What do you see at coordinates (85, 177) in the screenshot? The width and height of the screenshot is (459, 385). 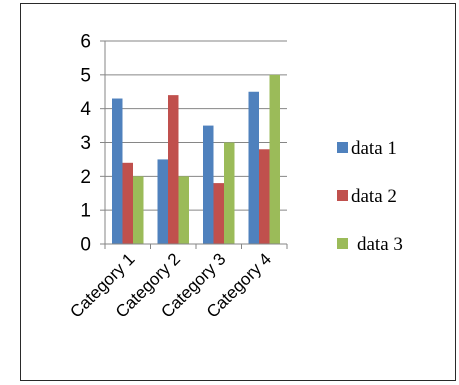 I see `y-tick-label: 2` at bounding box center [85, 177].